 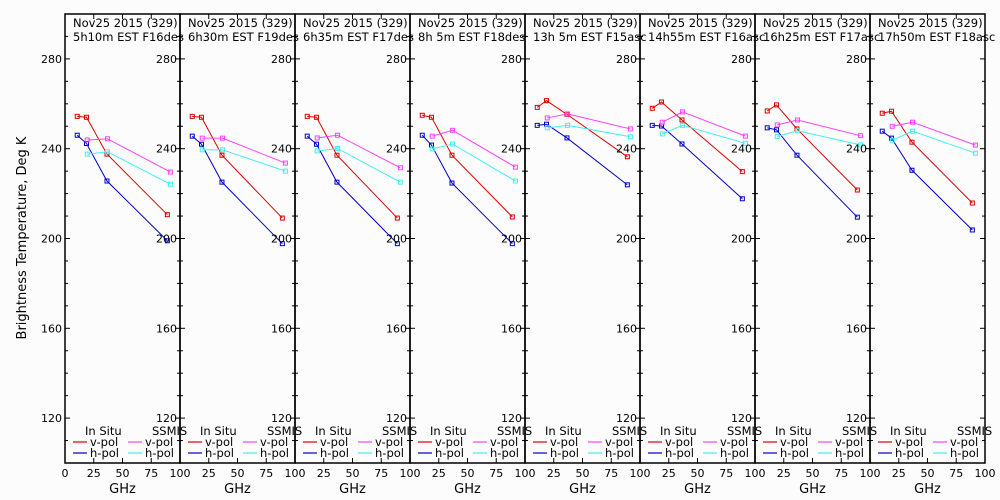 What do you see at coordinates (128, 37) in the screenshot?
I see `panel-title-time: 5h10m EST F16des` at bounding box center [128, 37].